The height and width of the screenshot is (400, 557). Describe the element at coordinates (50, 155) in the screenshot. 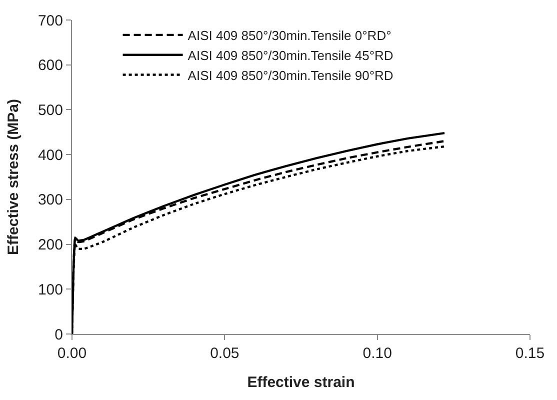

I see `y-tick-label: 400` at that location.